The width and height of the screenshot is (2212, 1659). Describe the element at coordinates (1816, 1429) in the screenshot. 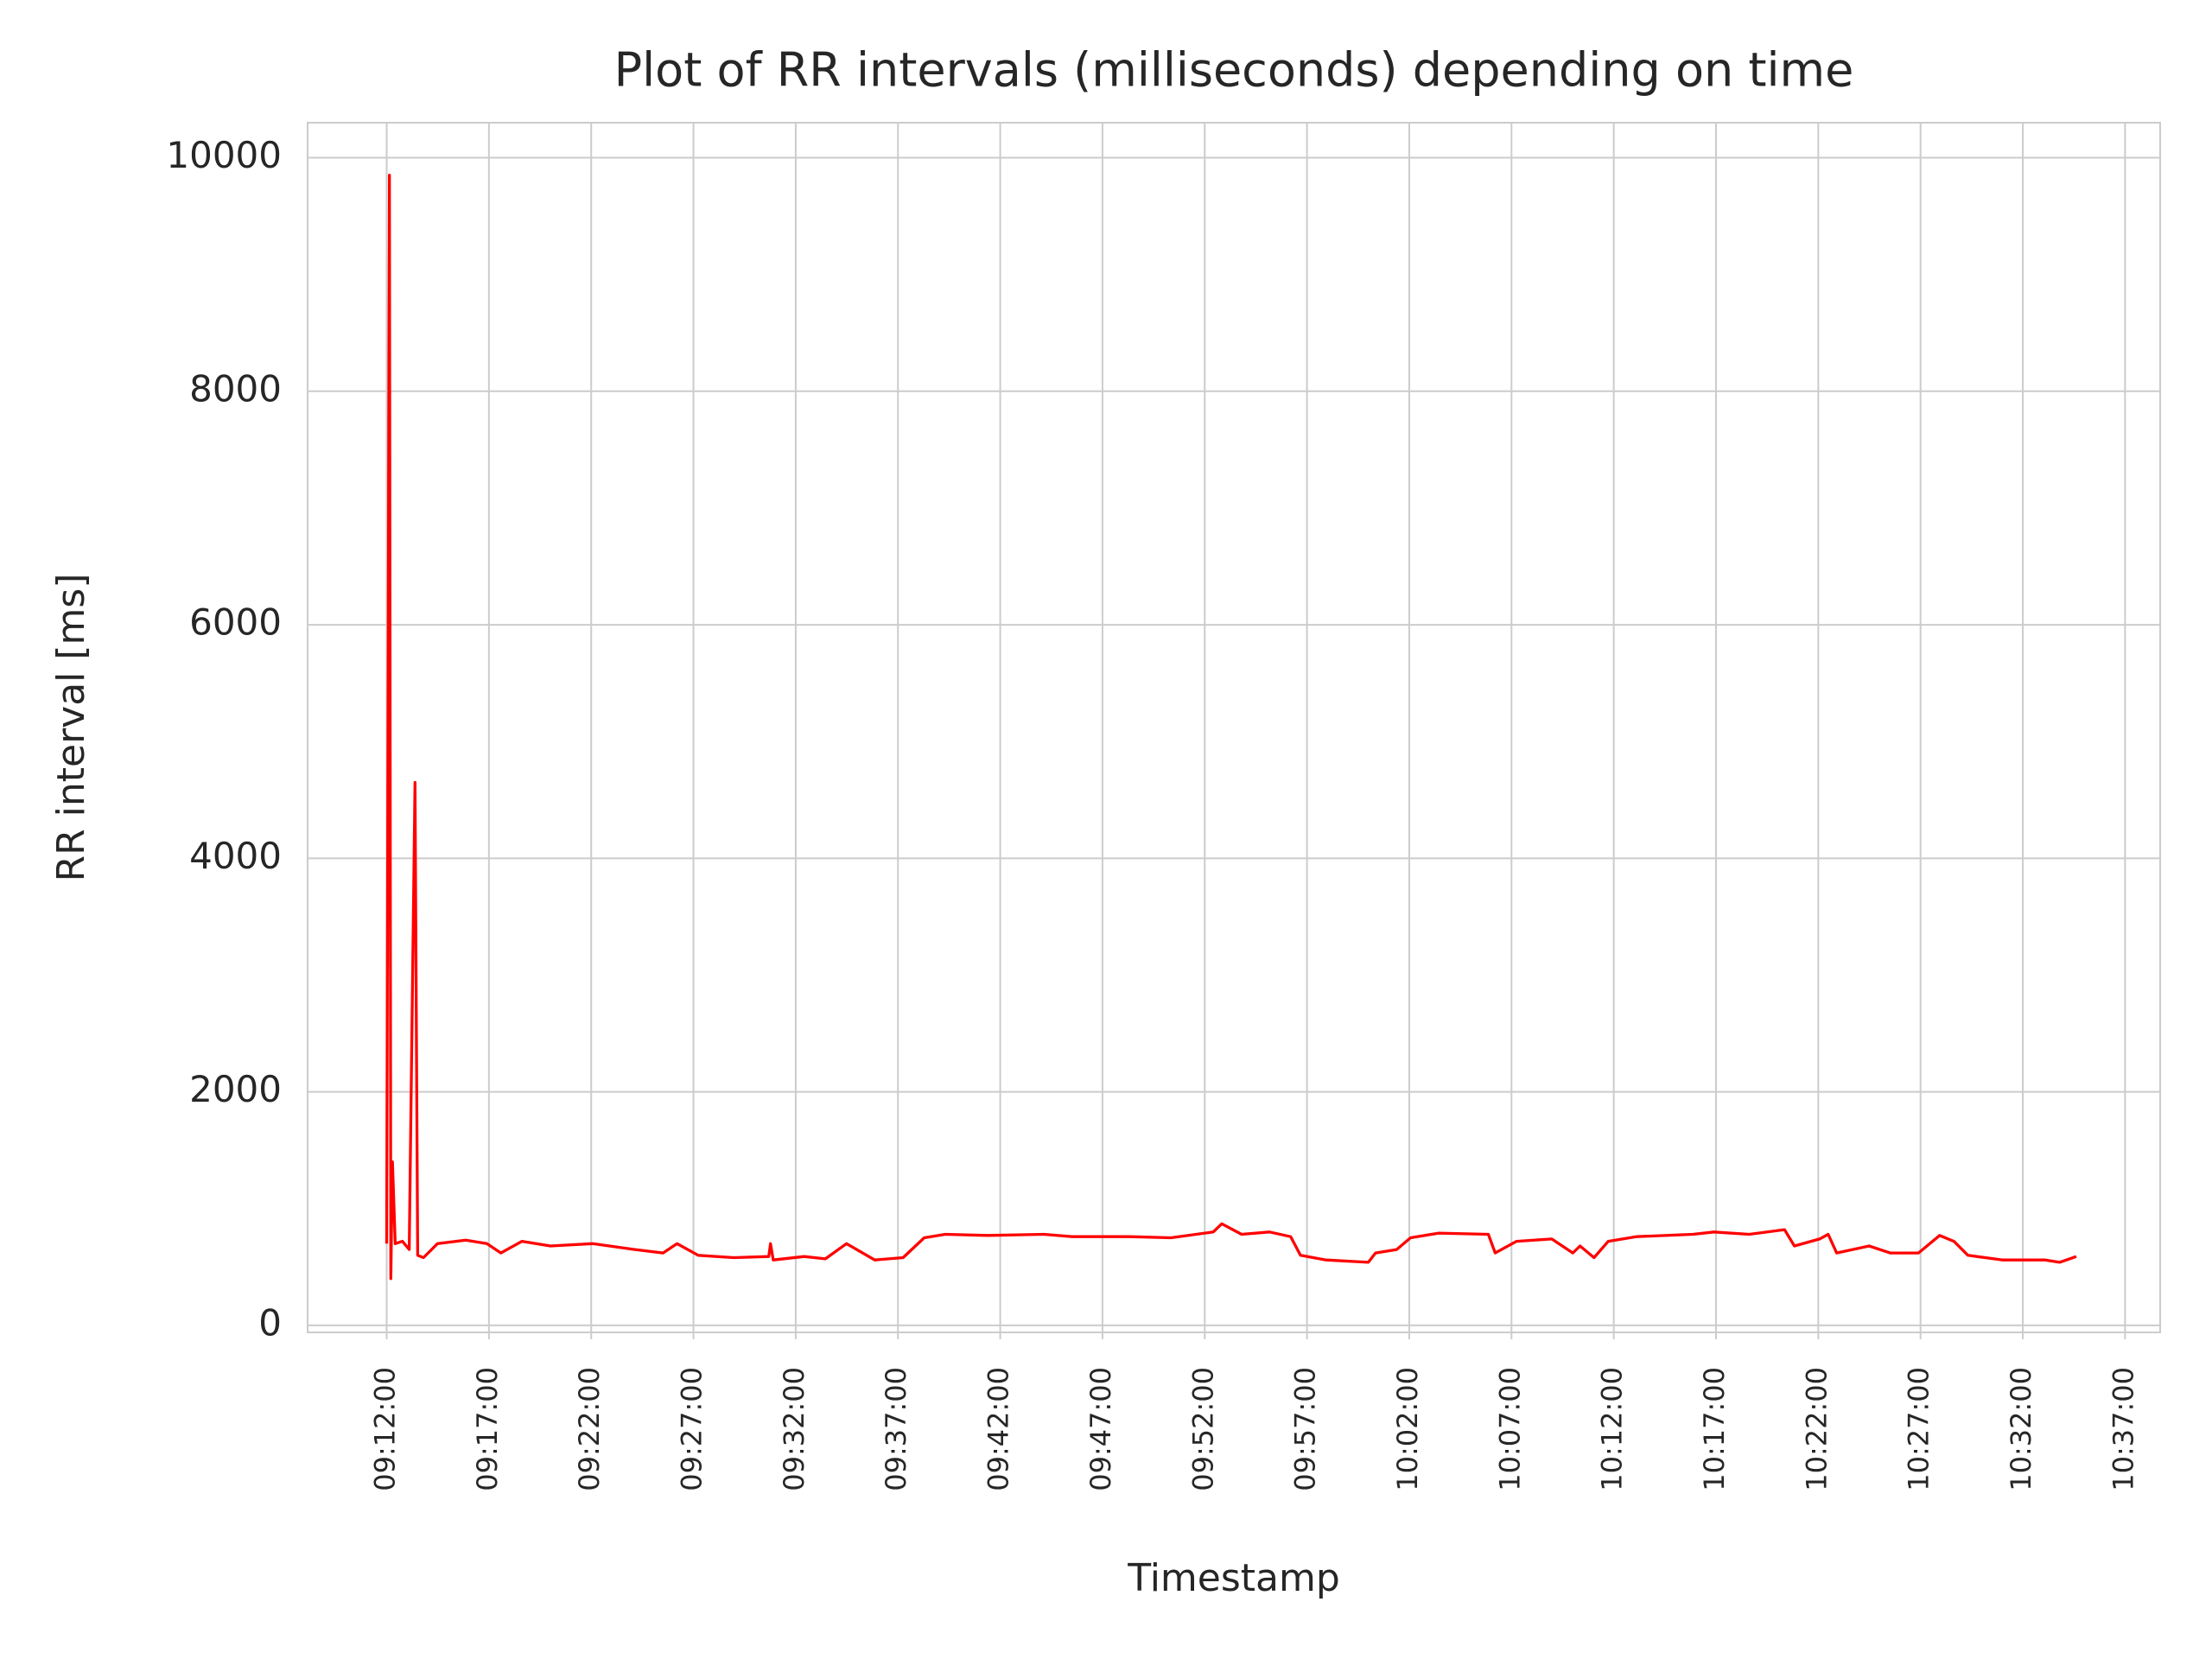

I see `x-tick-label: 10:22:00` at that location.